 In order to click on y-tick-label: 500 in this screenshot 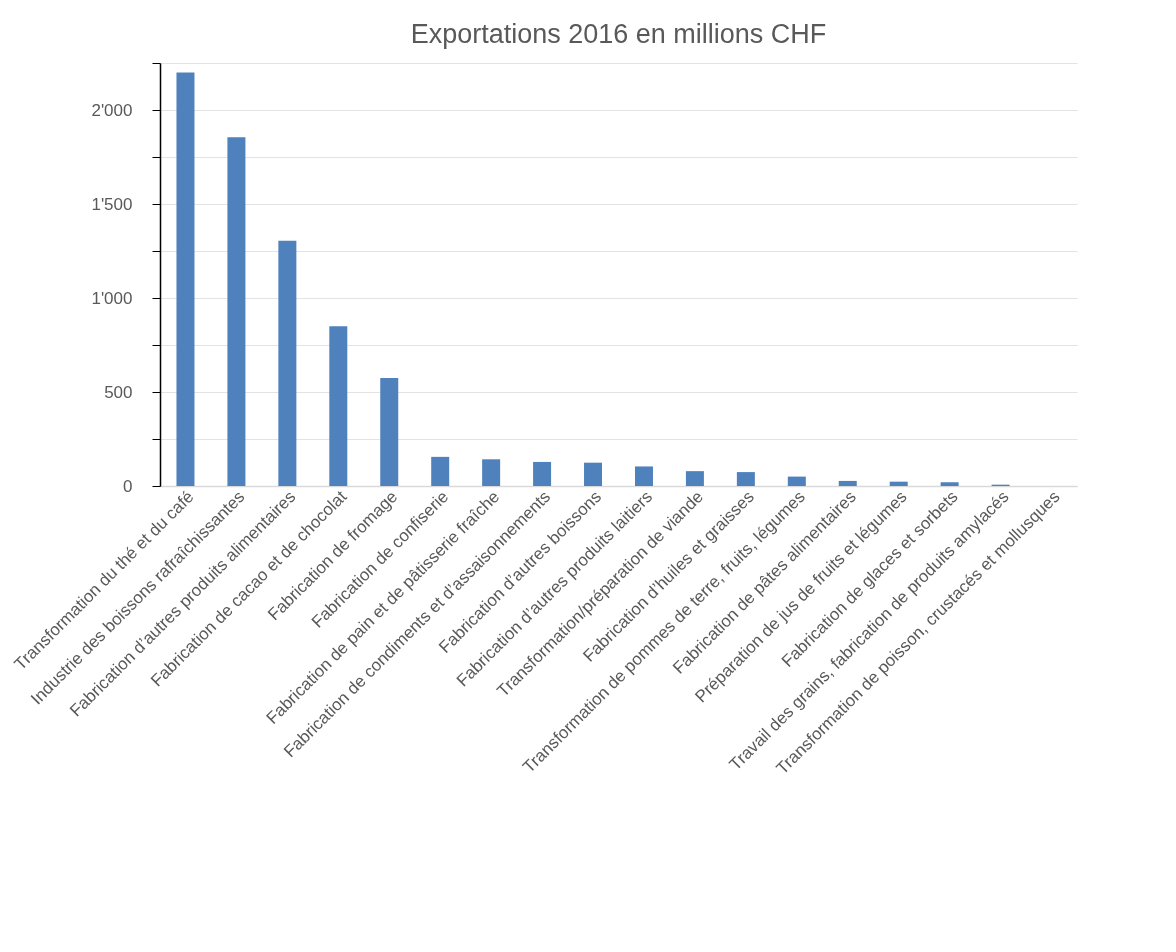, I will do `click(118, 392)`.